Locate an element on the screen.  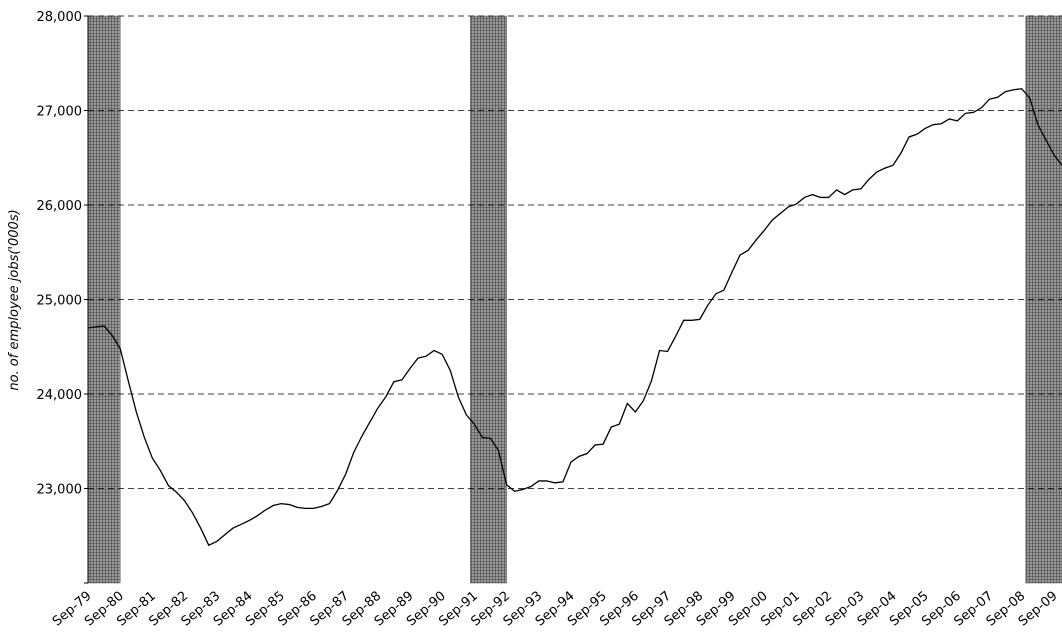
y-tick-label: 28,000 is located at coordinates (60, 17).